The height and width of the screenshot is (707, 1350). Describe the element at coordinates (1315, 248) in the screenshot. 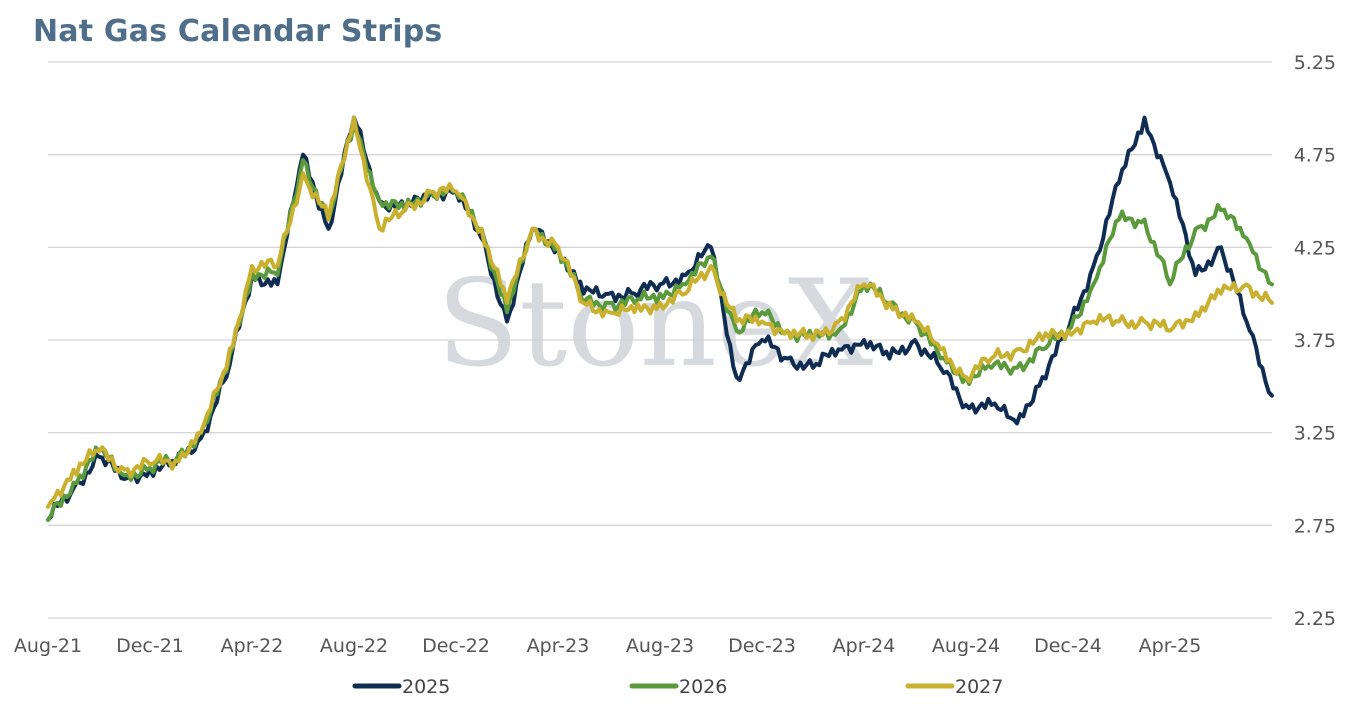

I see `y-tick-label: 4.25` at that location.